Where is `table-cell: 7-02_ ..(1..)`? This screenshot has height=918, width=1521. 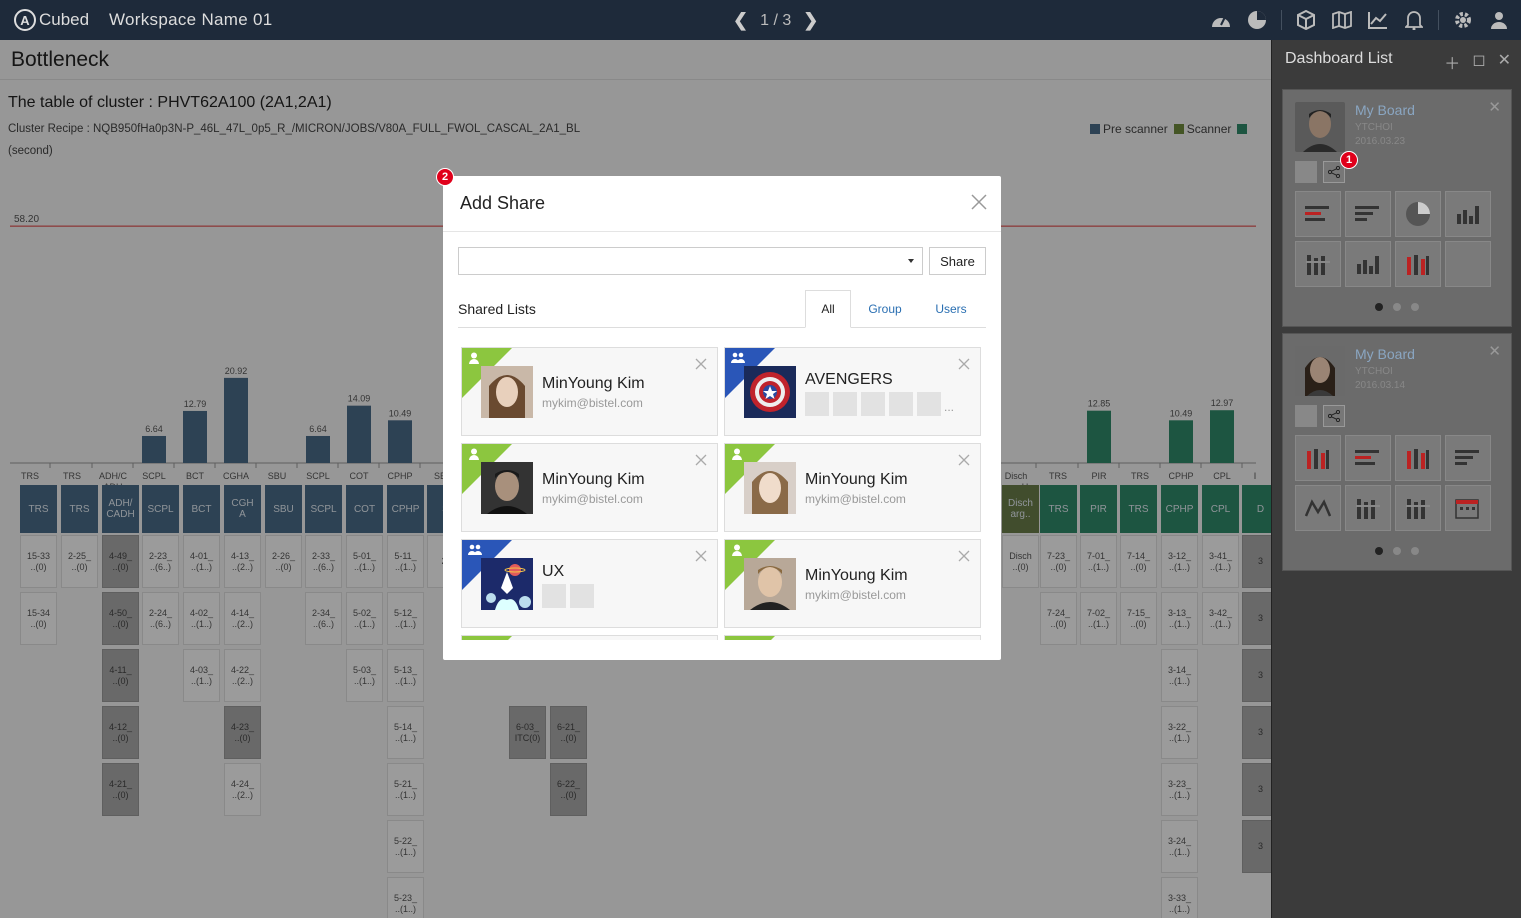
table-cell: 7-02_ ..(1..) is located at coordinates (1098, 618).